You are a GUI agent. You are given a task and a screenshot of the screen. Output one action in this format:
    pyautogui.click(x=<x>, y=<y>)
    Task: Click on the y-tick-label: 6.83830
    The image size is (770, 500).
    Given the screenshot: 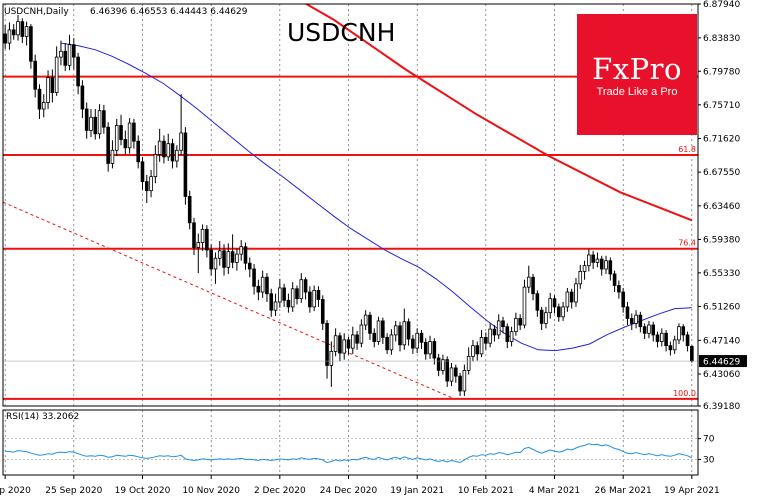 What is the action you would take?
    pyautogui.click(x=721, y=39)
    